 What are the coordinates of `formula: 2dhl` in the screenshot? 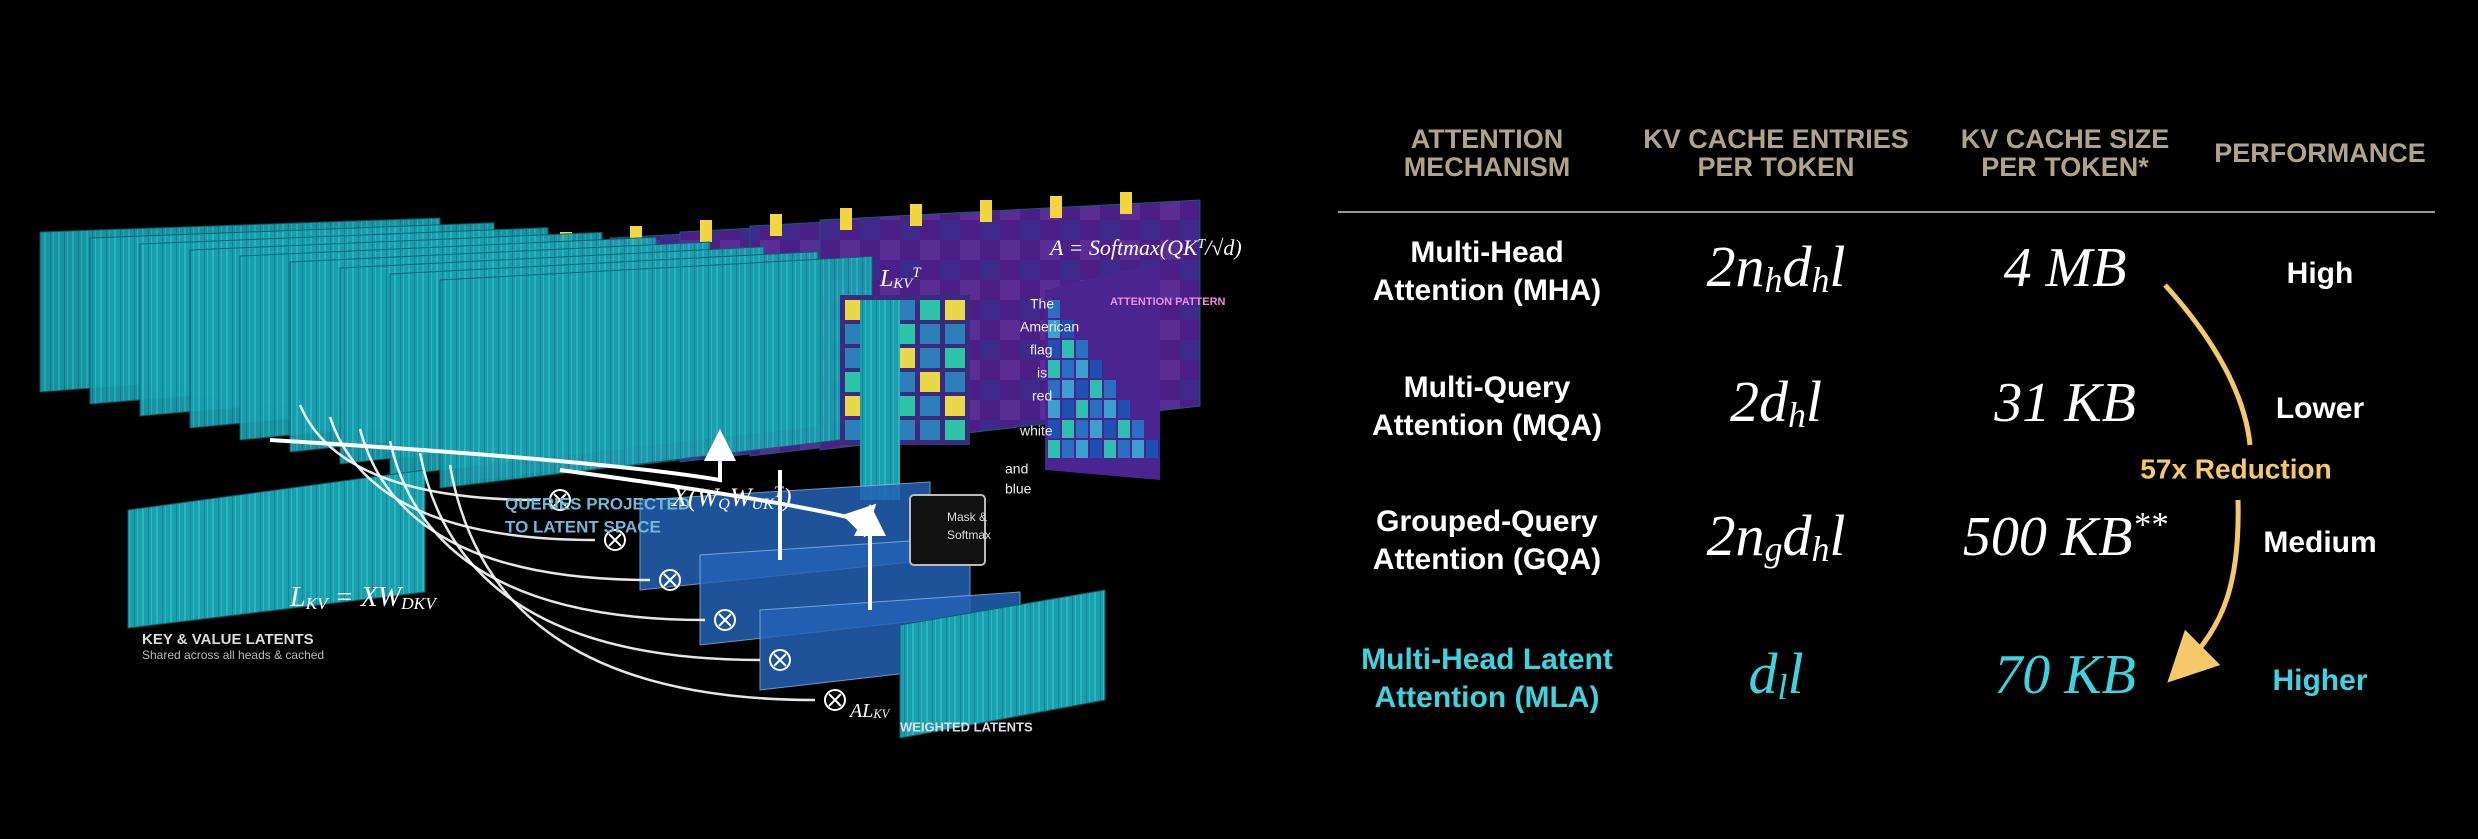 It's located at (1776, 402).